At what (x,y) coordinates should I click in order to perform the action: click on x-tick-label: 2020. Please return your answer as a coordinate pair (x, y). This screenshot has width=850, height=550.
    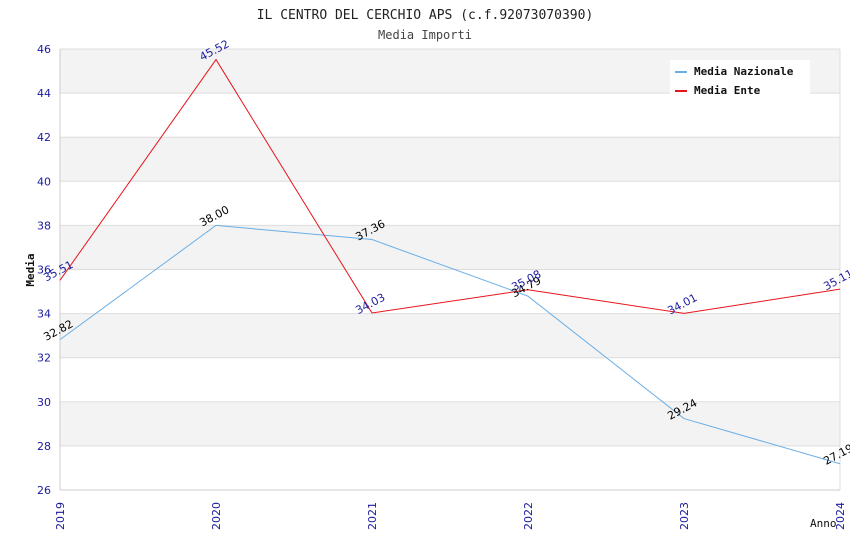
    Looking at the image, I should click on (216, 516).